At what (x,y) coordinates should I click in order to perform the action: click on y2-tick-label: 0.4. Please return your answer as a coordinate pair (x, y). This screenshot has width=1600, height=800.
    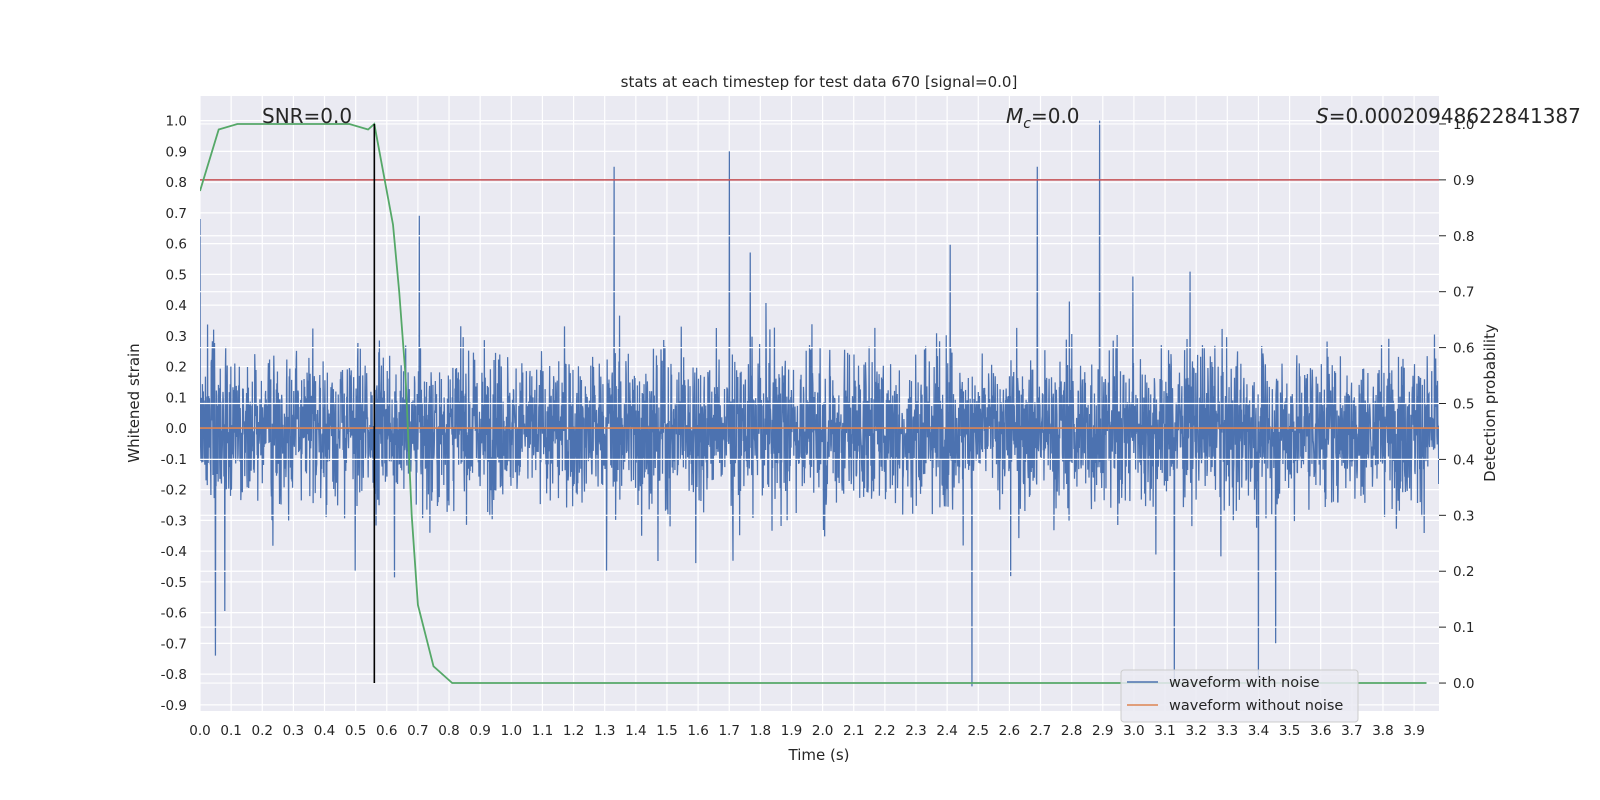
    Looking at the image, I should click on (1463, 460).